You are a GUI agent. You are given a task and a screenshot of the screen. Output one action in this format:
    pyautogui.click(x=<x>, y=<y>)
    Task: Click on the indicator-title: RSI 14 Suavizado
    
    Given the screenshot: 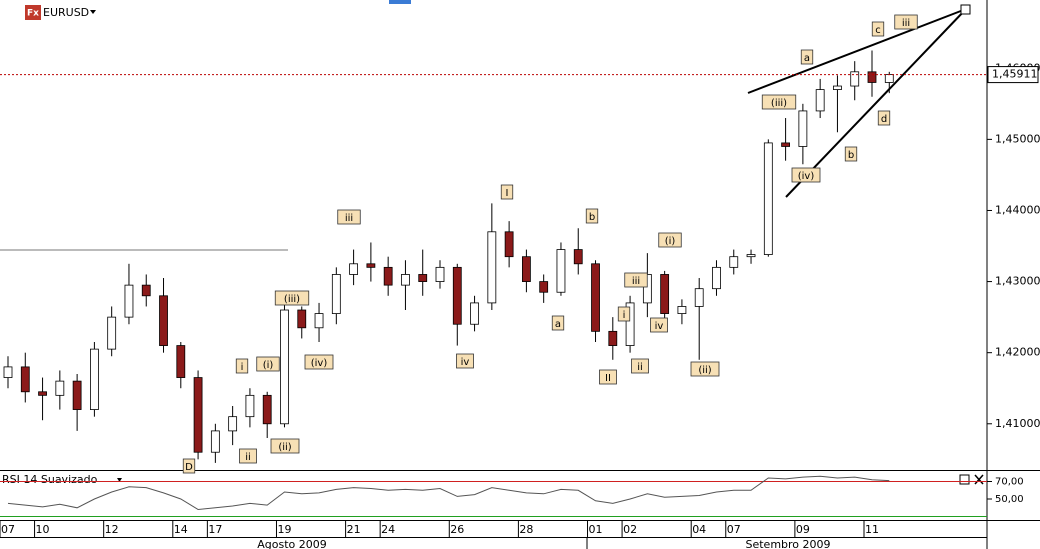 What is the action you would take?
    pyautogui.click(x=50, y=479)
    